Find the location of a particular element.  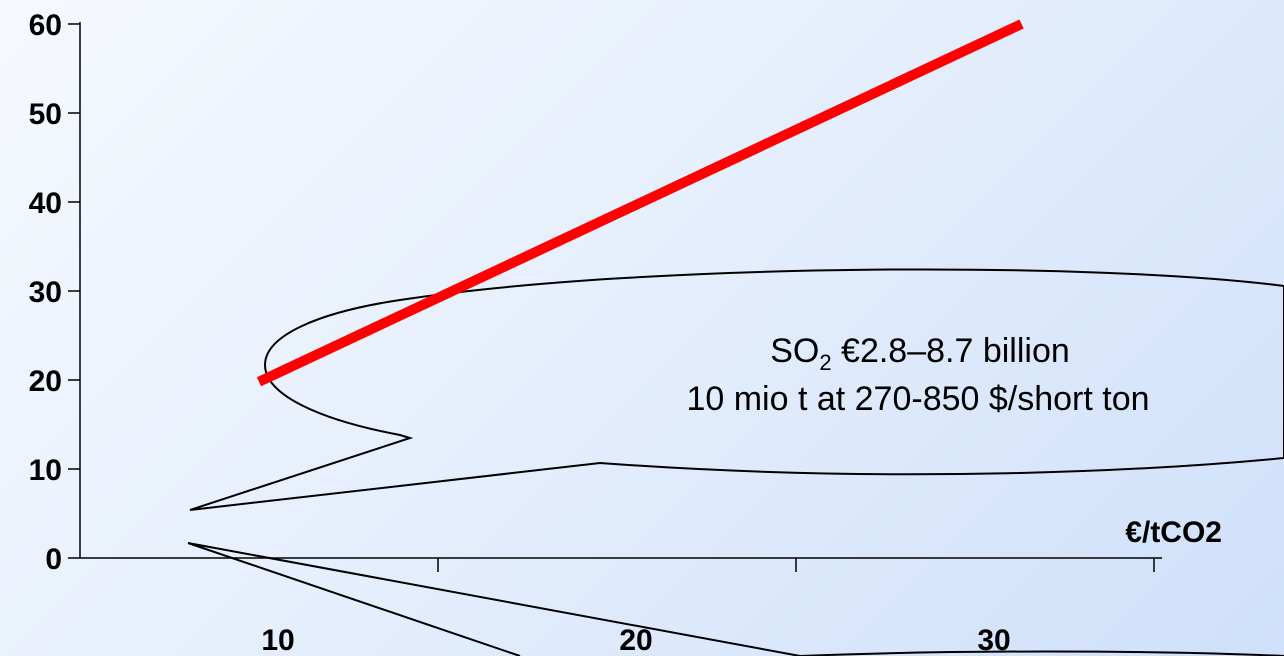

callout-line-1-subscript: 2 is located at coordinates (825, 362).